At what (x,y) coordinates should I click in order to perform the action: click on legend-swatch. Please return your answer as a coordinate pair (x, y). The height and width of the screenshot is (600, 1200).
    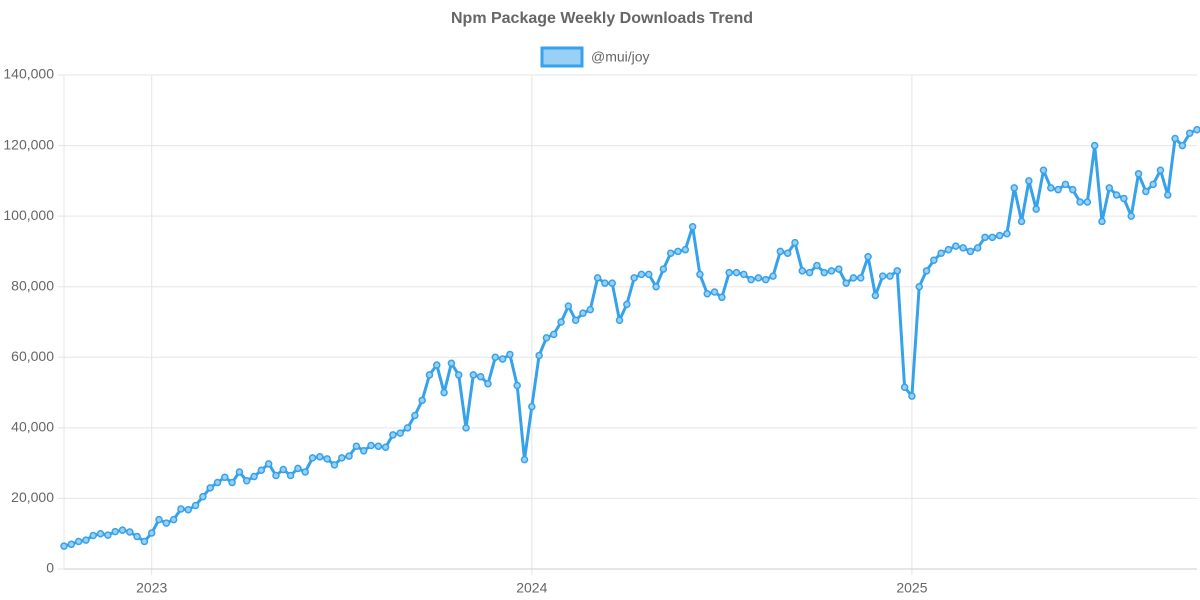
    Looking at the image, I should click on (562, 57).